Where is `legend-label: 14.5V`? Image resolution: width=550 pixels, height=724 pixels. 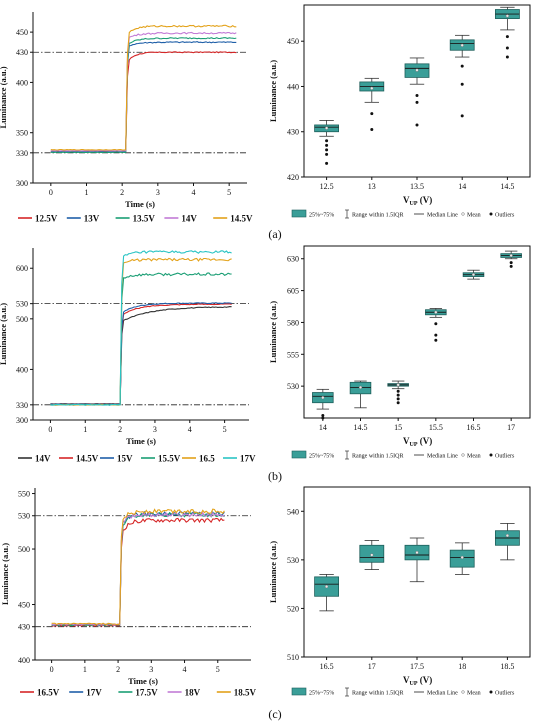 legend-label: 14.5V is located at coordinates (87, 459).